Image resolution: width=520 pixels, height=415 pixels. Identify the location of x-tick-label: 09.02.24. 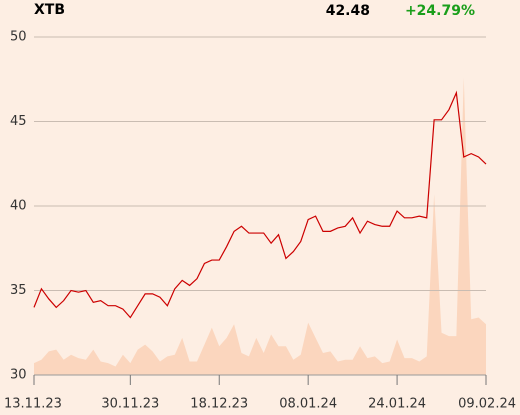
(487, 404).